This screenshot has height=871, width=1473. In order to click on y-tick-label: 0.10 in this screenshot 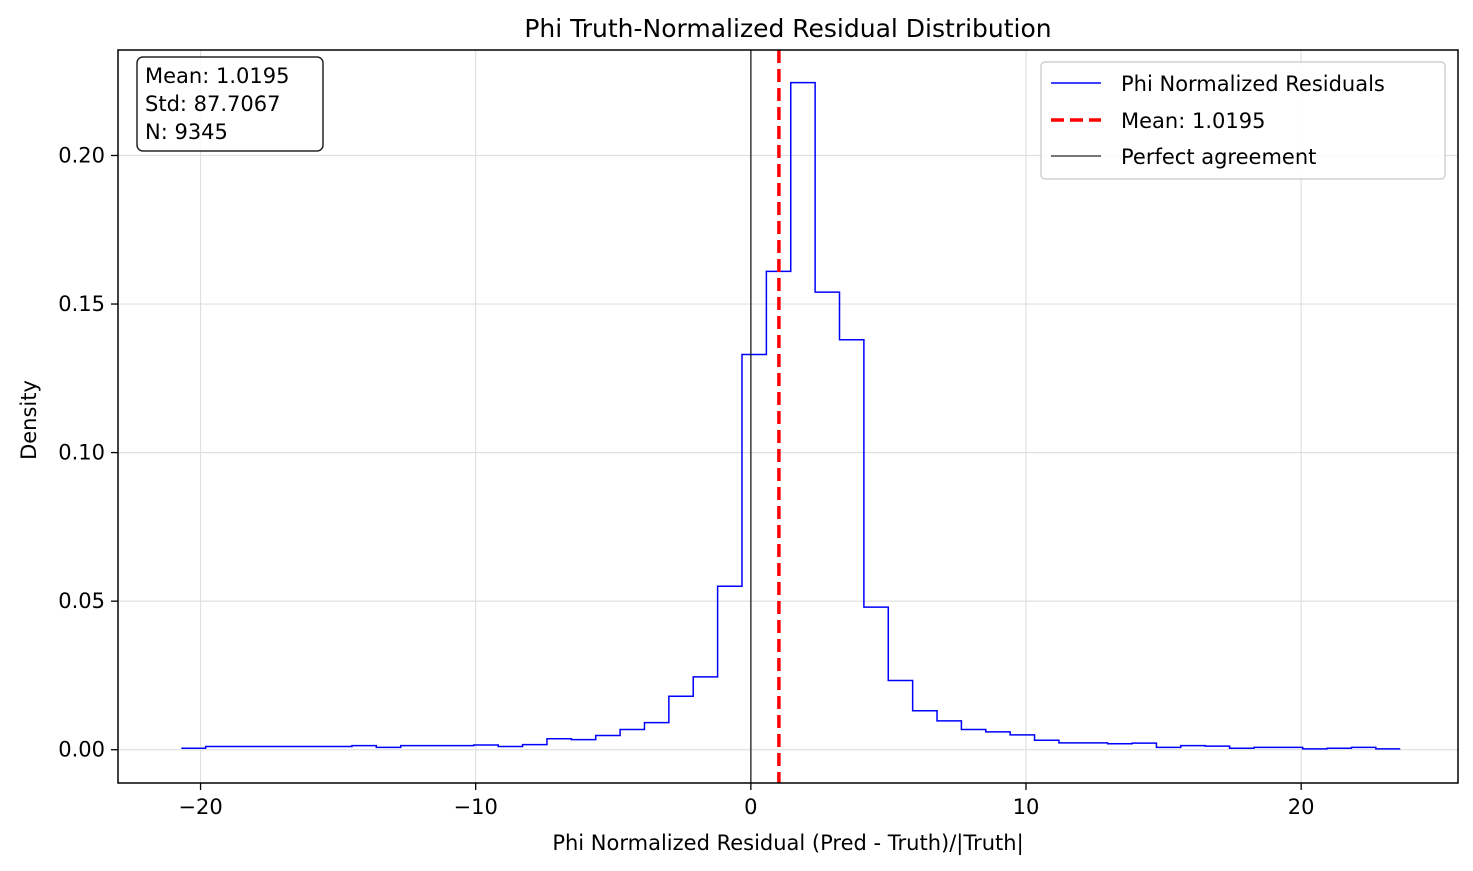, I will do `click(81, 453)`.